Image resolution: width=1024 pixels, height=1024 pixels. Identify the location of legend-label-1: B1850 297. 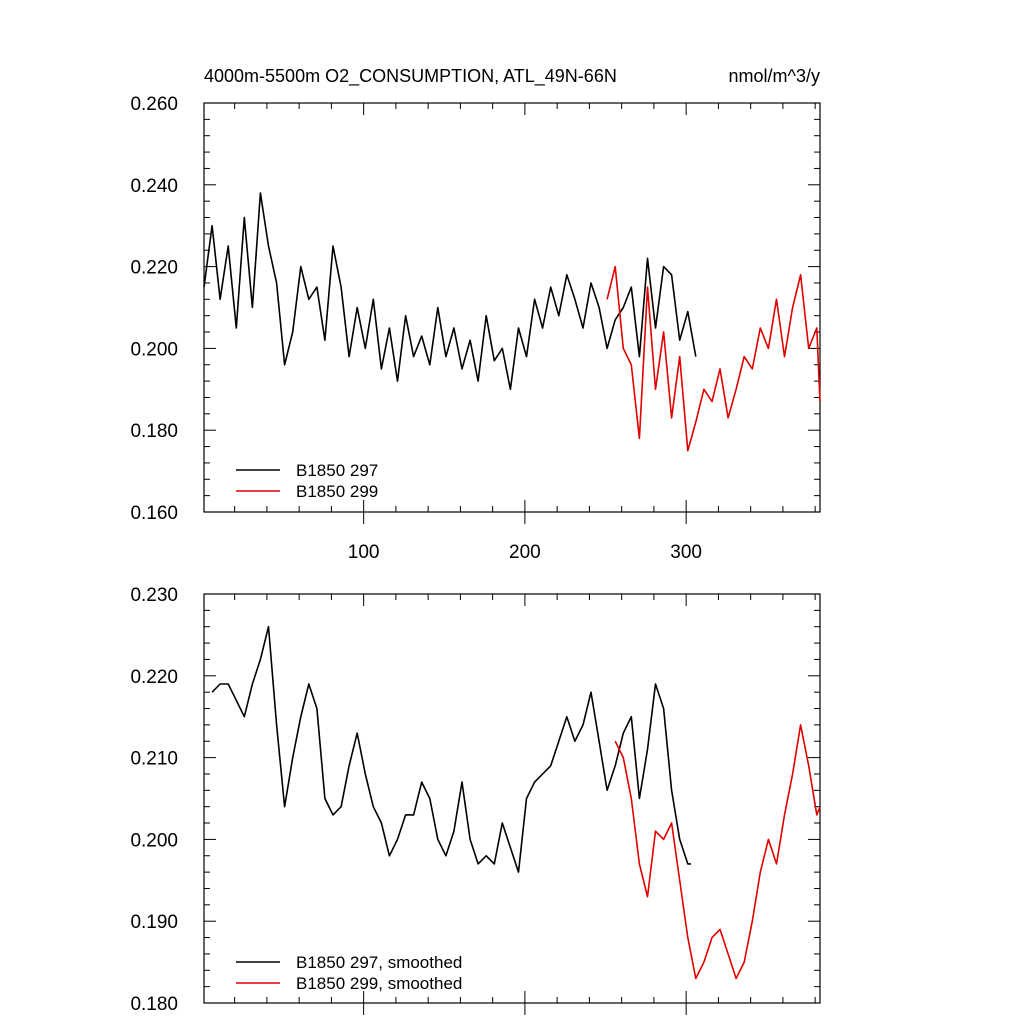
(337, 470).